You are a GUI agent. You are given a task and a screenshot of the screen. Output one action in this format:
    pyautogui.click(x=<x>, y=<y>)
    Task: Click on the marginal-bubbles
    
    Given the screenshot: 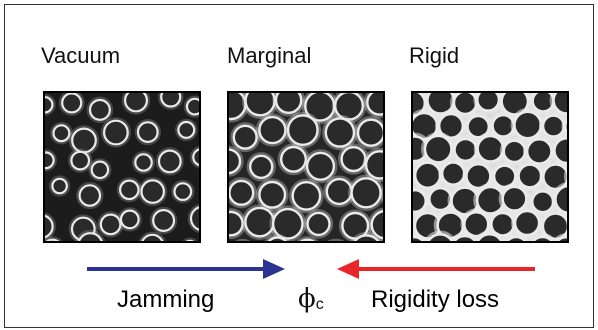 What is the action you would take?
    pyautogui.click(x=306, y=167)
    